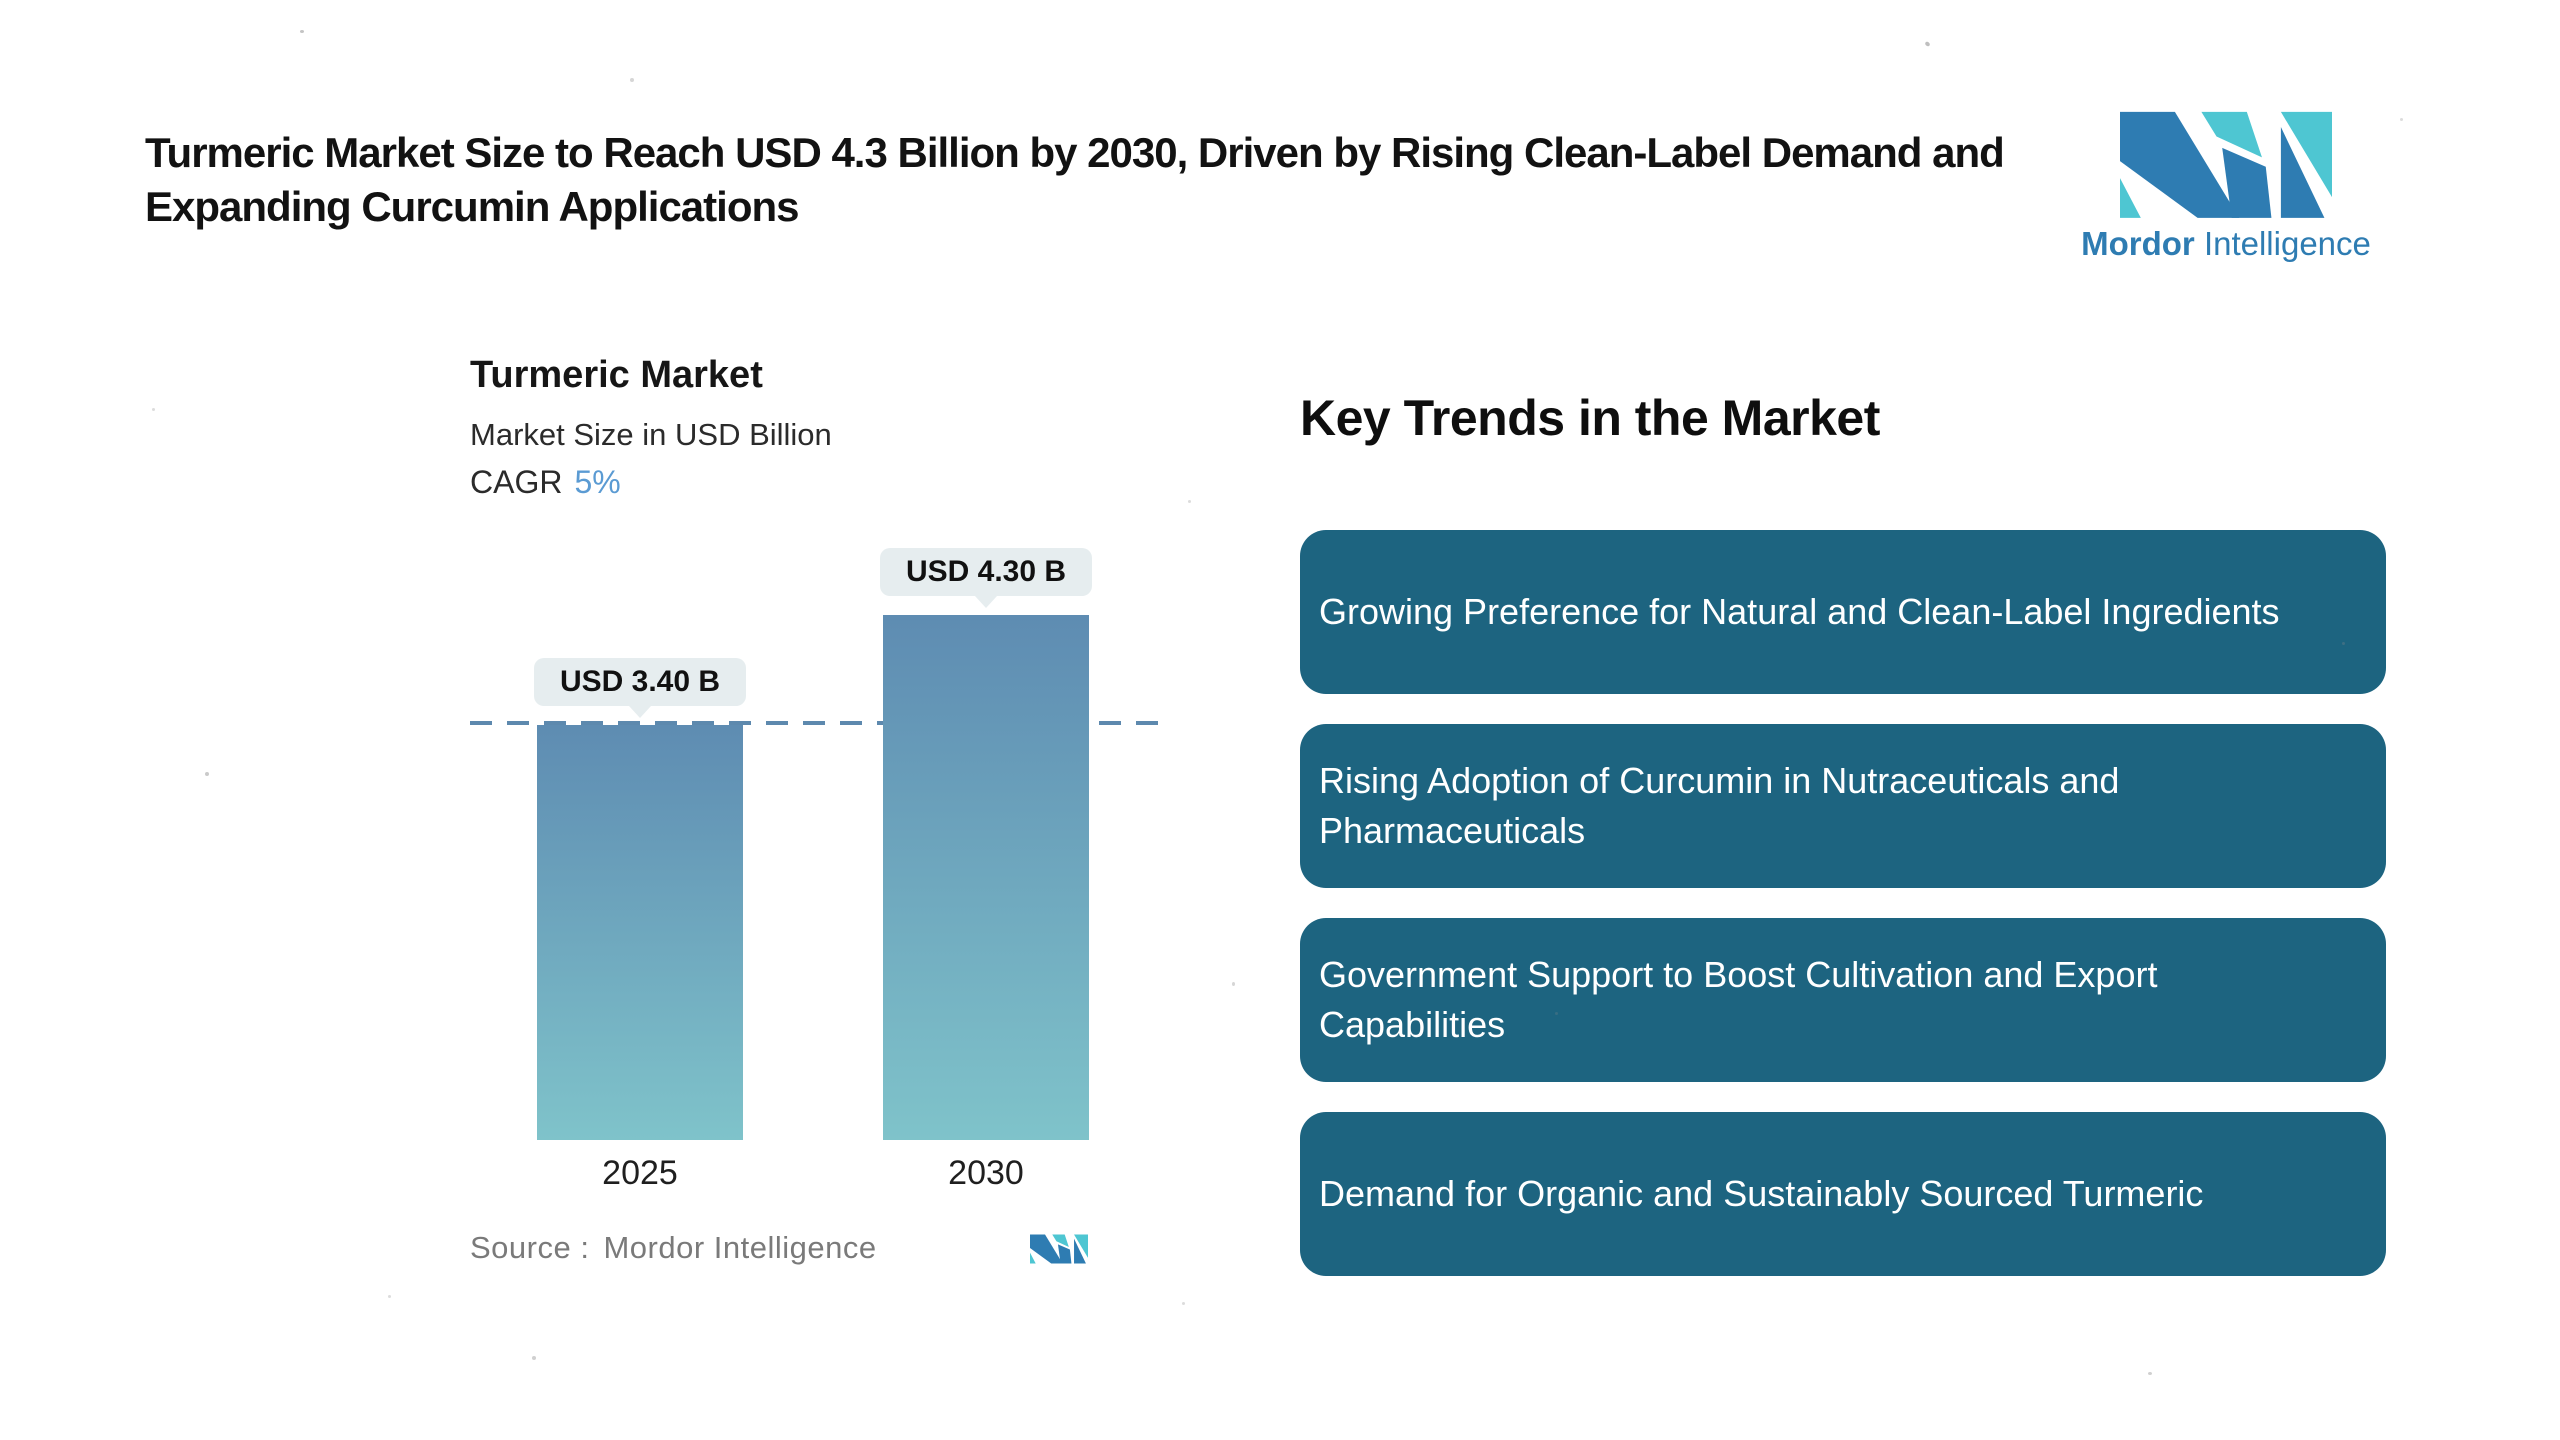 Image resolution: width=2560 pixels, height=1440 pixels. What do you see at coordinates (530, 1247) in the screenshot?
I see `source-label: Source :` at bounding box center [530, 1247].